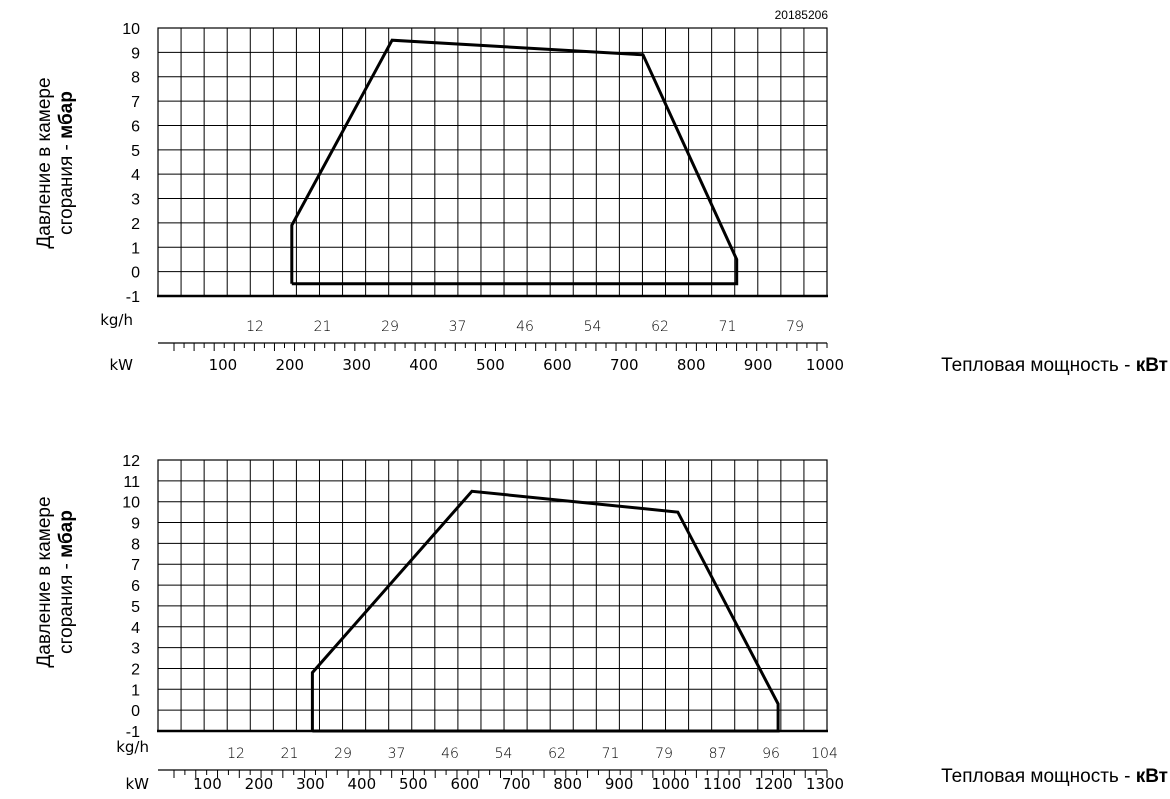  I want to click on kgh-tick-label: 104, so click(824, 754).